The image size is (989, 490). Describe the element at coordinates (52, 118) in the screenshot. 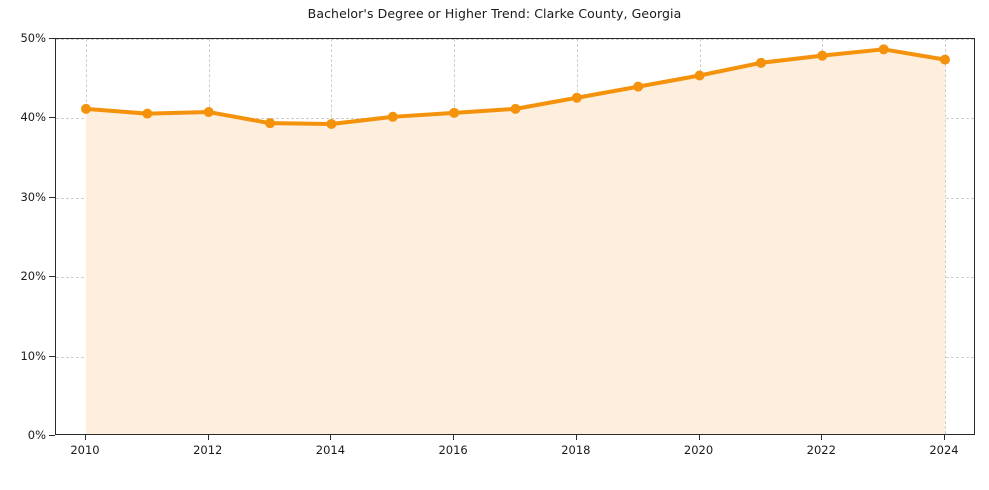

I see `y-tick-mark-40%` at that location.